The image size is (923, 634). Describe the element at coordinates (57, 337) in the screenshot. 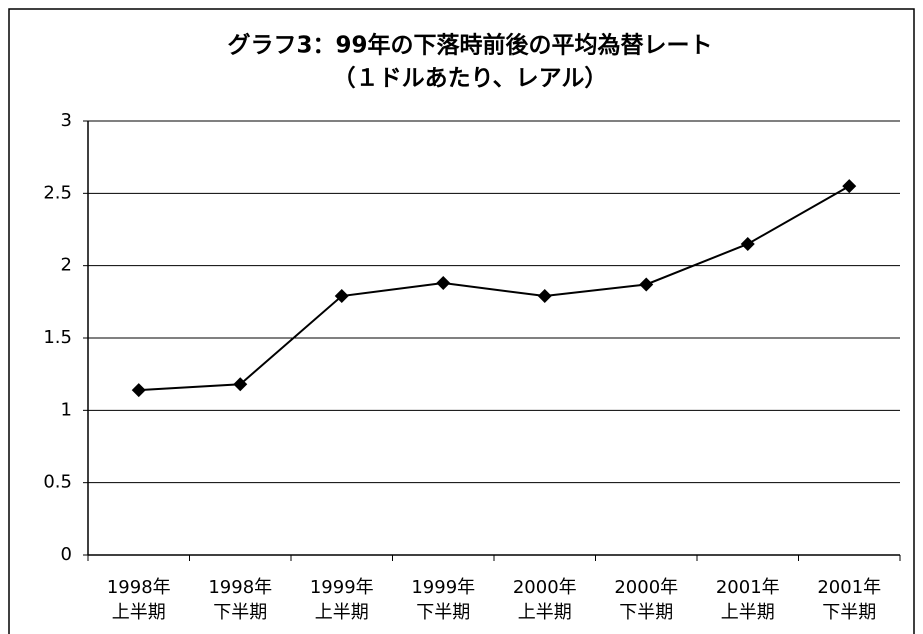

I see `y-tick-label: 1.5` at that location.